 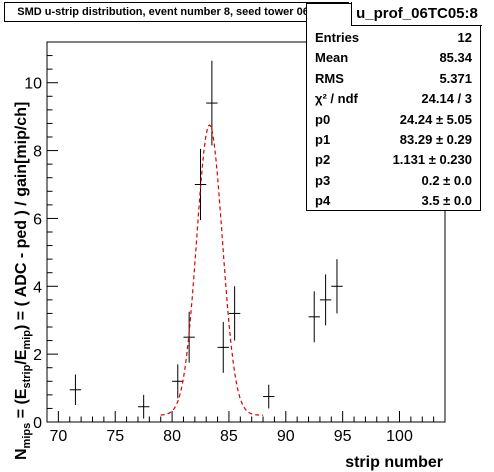 I want to click on stats-row: p2 1.131 ± 0.230, so click(x=393, y=160).